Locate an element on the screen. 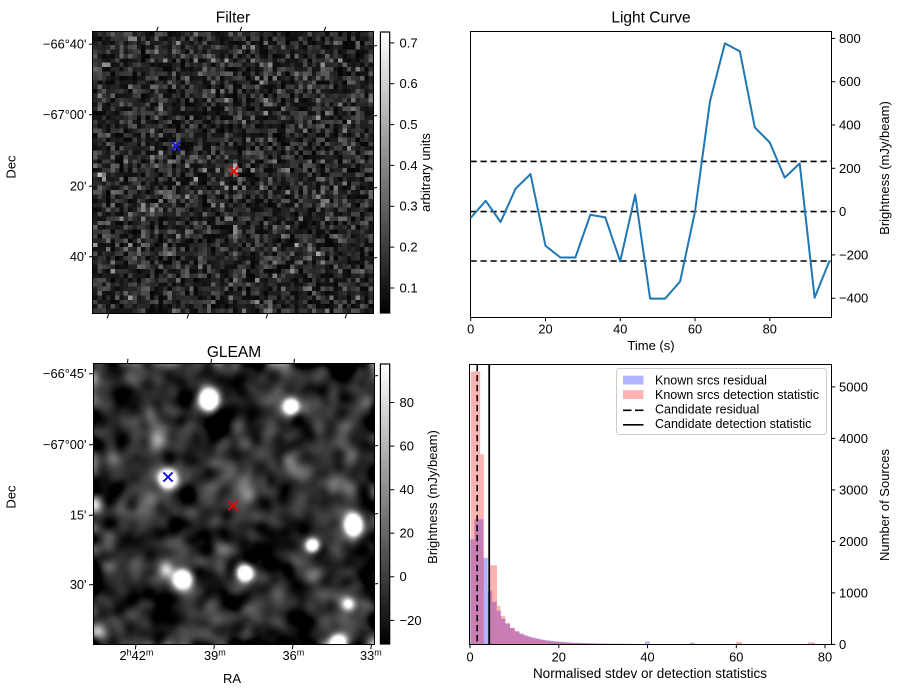 The image size is (907, 699). svg-text: Light Curve is located at coordinates (650, 18).